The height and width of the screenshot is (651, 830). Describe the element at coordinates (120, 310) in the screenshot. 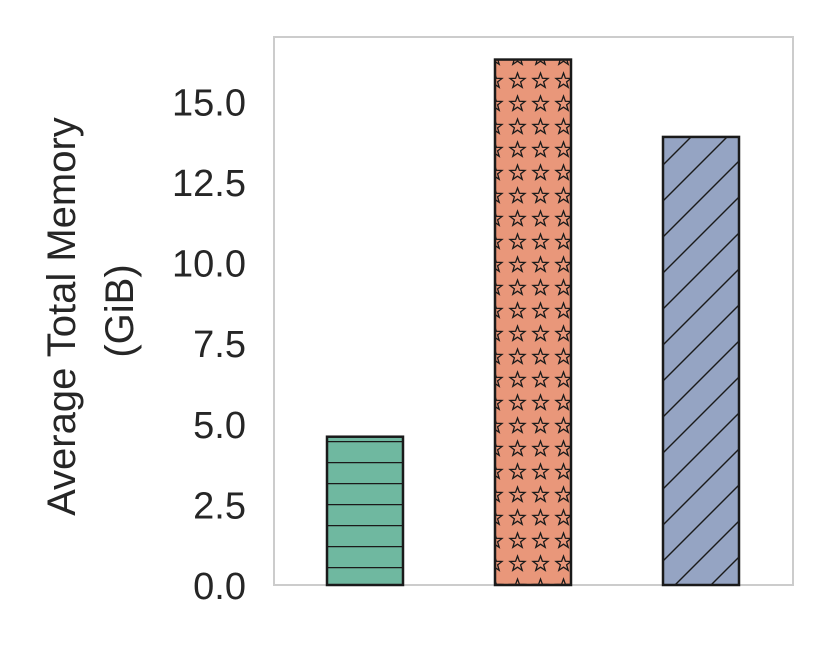

I see `y-axis-title-line-2: (GiB)` at that location.